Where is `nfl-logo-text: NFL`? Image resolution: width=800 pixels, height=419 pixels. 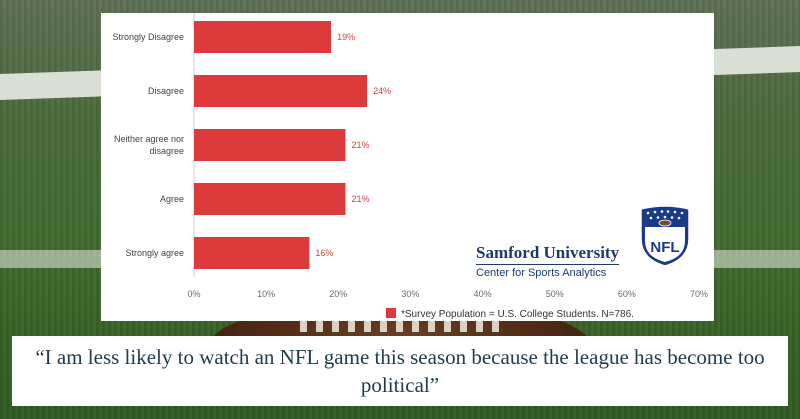
nfl-logo-text: NFL is located at coordinates (664, 247).